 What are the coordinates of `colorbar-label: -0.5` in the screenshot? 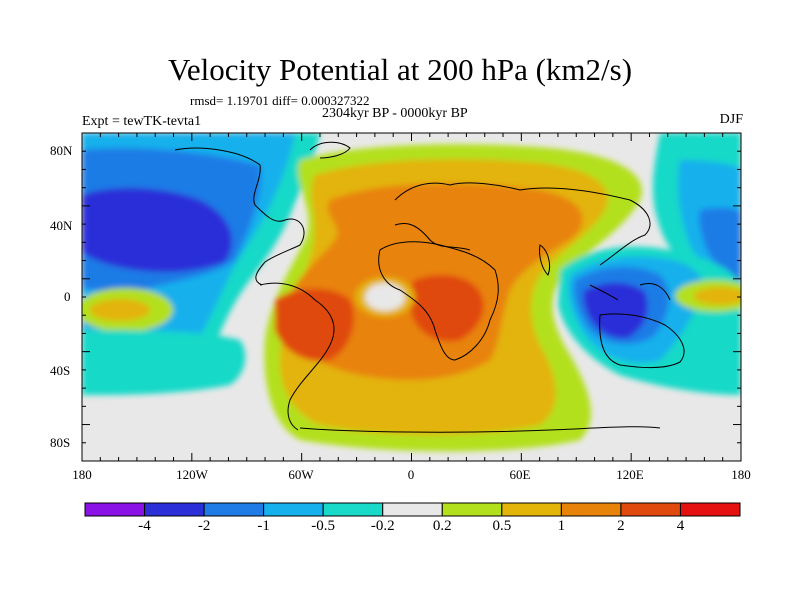 It's located at (323, 526).